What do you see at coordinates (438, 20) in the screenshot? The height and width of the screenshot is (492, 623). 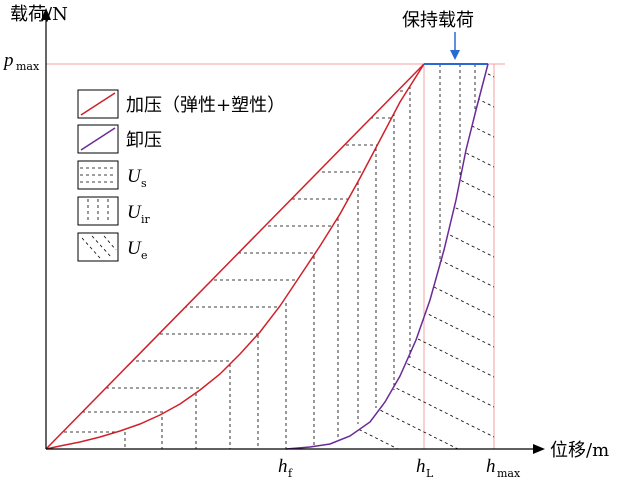 I see `hold-load-label: 保持载荷` at bounding box center [438, 20].